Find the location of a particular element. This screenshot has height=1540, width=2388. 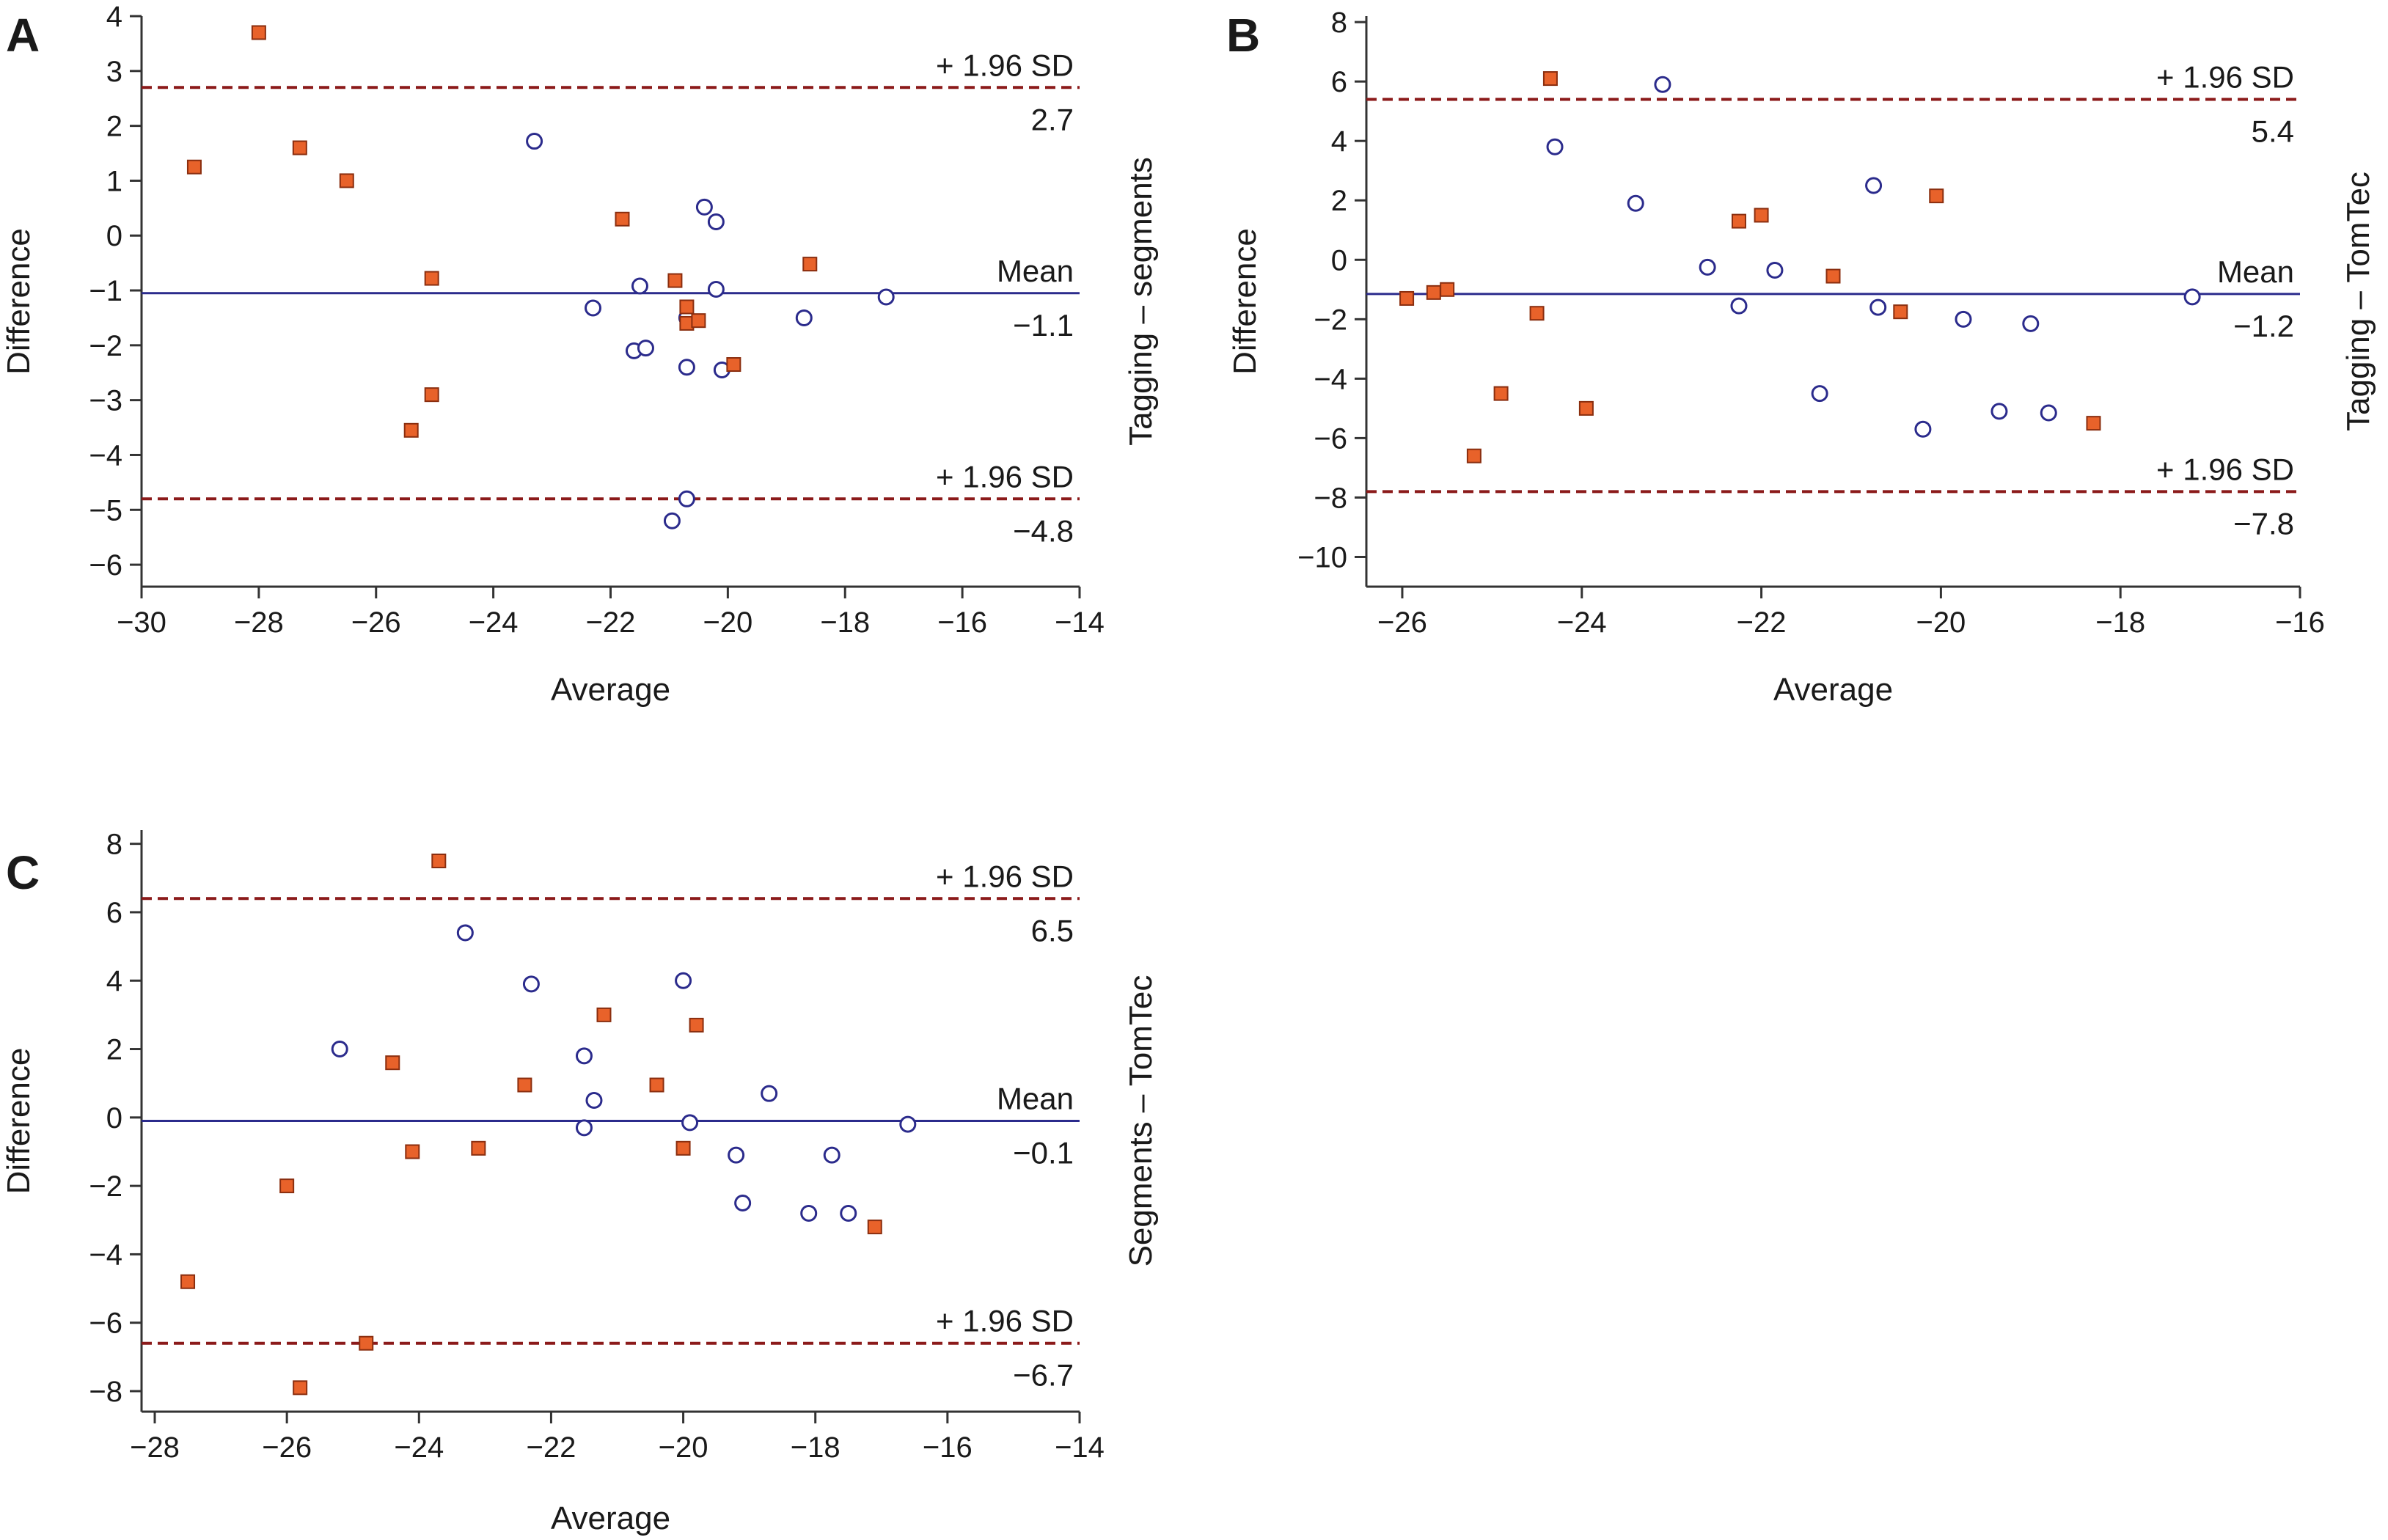

x-tick-label: −14 is located at coordinates (1080, 1447).